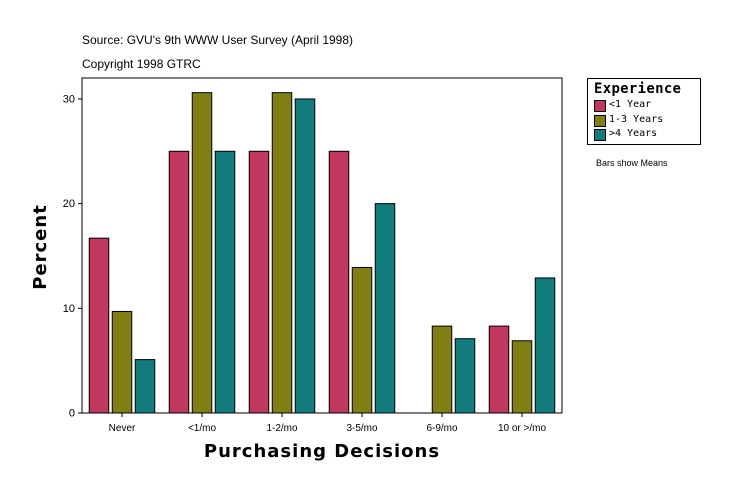 The height and width of the screenshot is (496, 736). What do you see at coordinates (322, 451) in the screenshot?
I see `x-axis-label: Purchasing Decisions` at bounding box center [322, 451].